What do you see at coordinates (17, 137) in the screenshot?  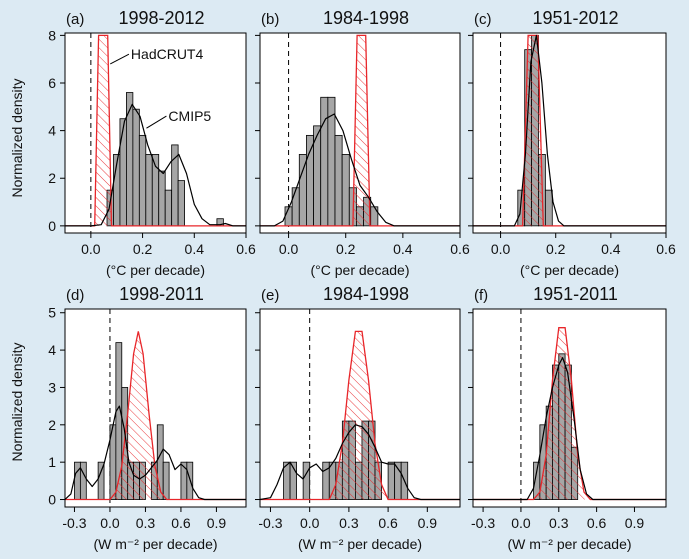 I see `y-axis-label-top: Normalized density` at bounding box center [17, 137].